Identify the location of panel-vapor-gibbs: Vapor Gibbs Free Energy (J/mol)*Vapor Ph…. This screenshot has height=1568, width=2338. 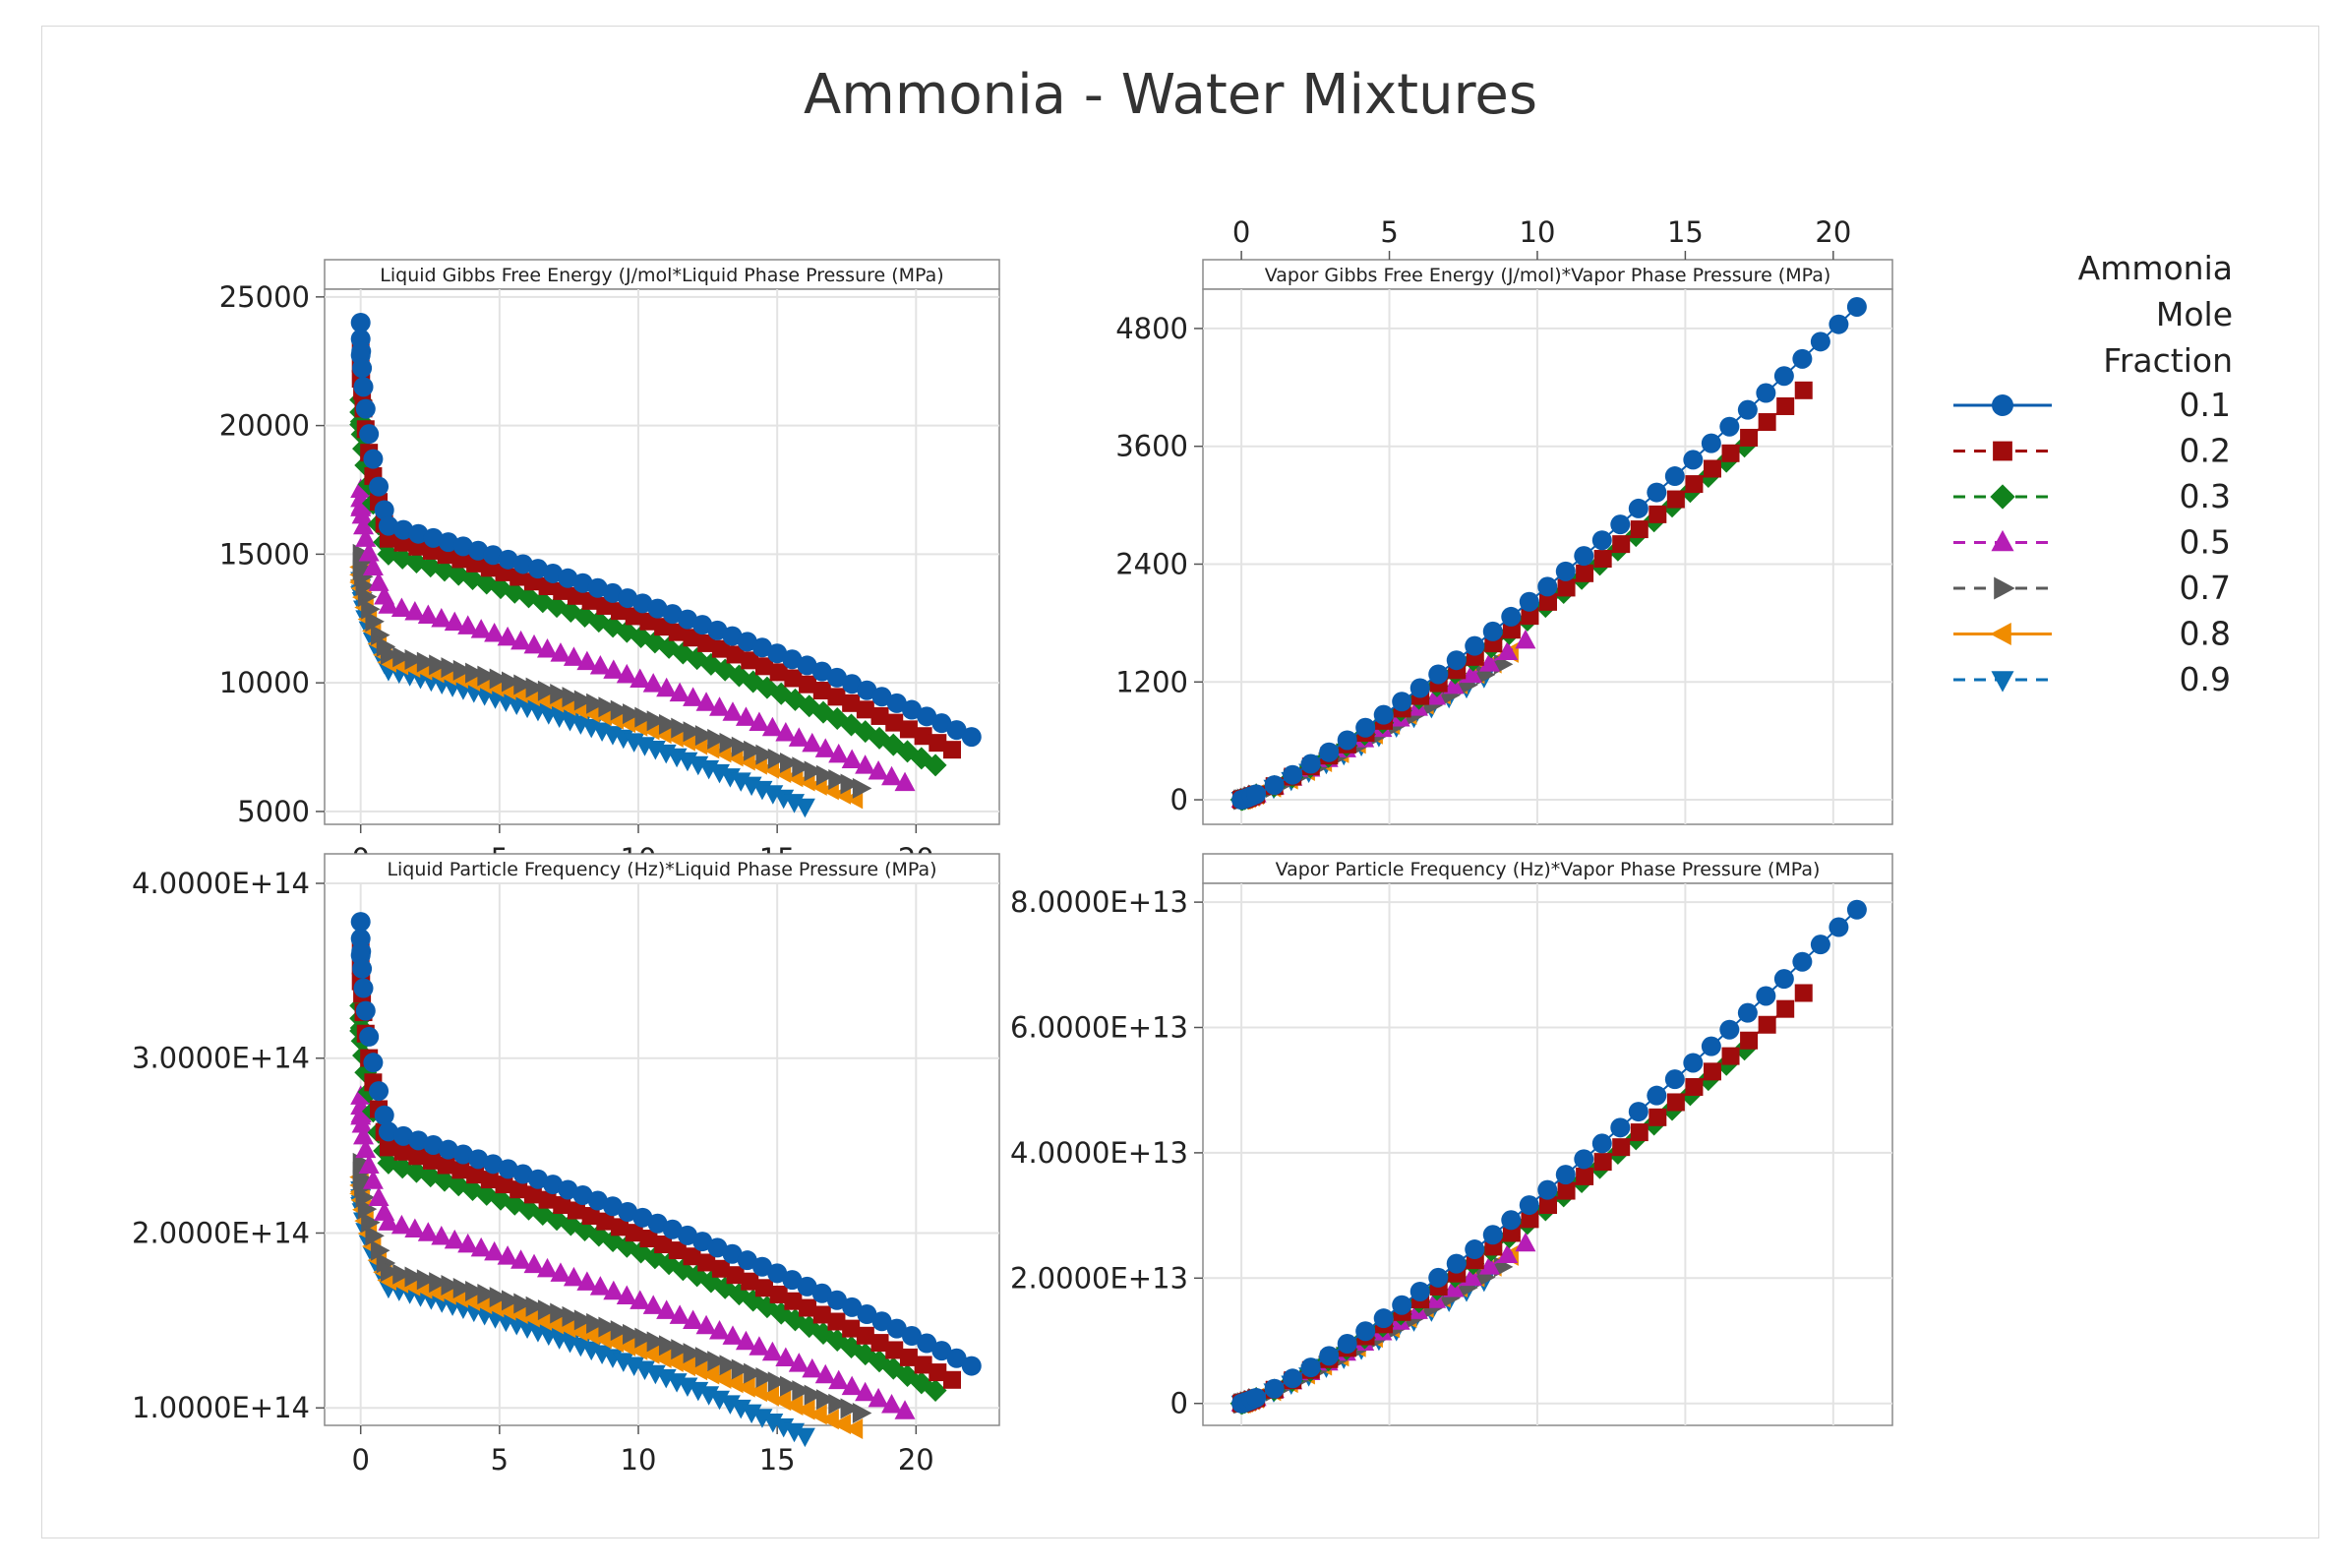
(1504, 520).